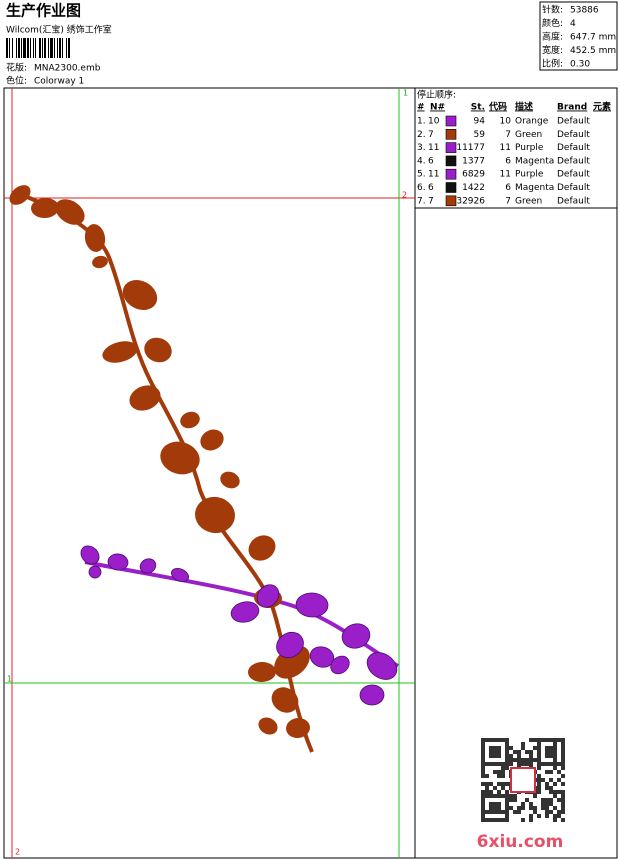  Describe the element at coordinates (470, 148) in the screenshot. I see `row-stitches: 11177` at that location.